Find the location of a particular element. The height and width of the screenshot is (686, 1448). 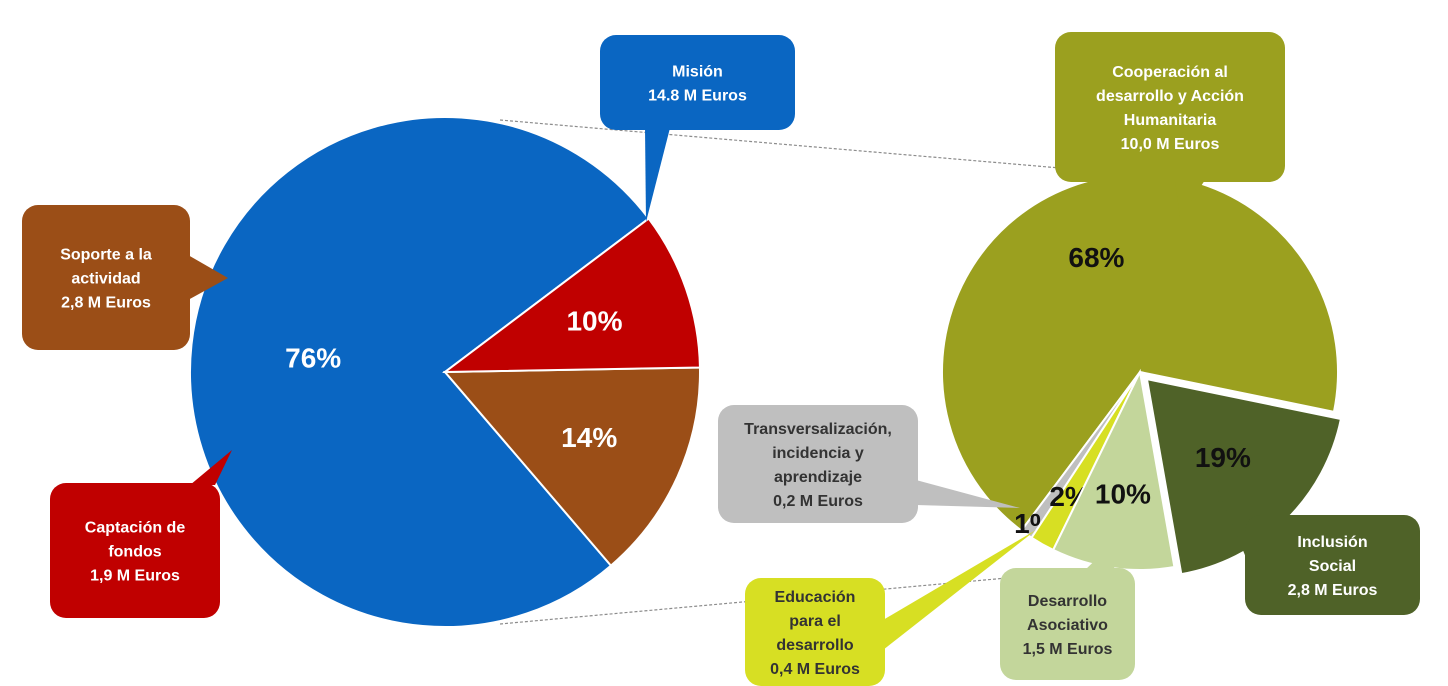

callout-box-soporte is located at coordinates (106, 277).